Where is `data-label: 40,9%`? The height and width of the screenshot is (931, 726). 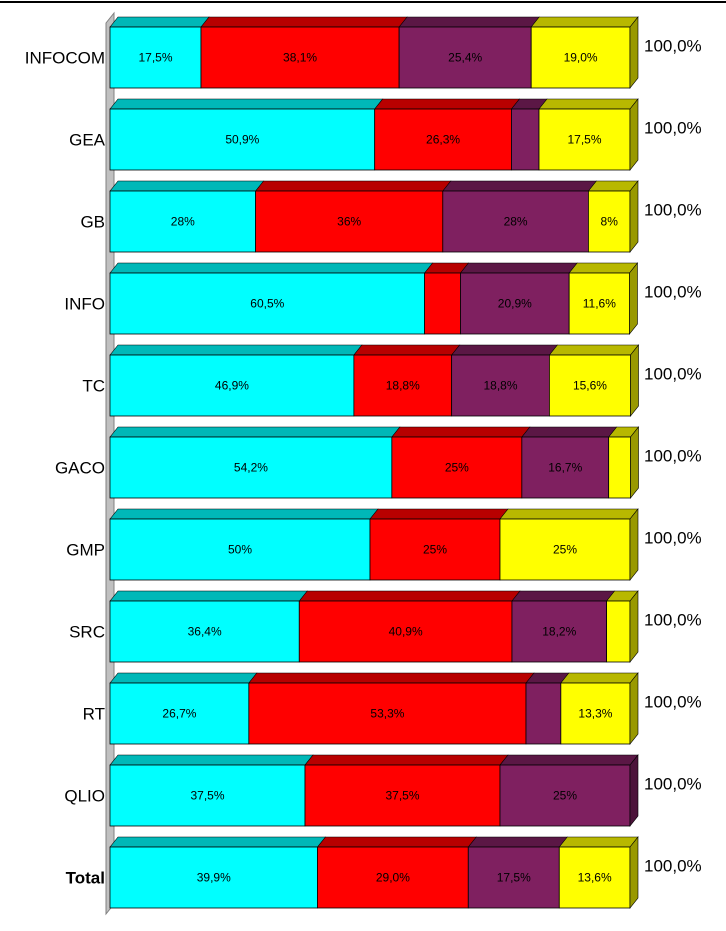
data-label: 40,9% is located at coordinates (406, 632).